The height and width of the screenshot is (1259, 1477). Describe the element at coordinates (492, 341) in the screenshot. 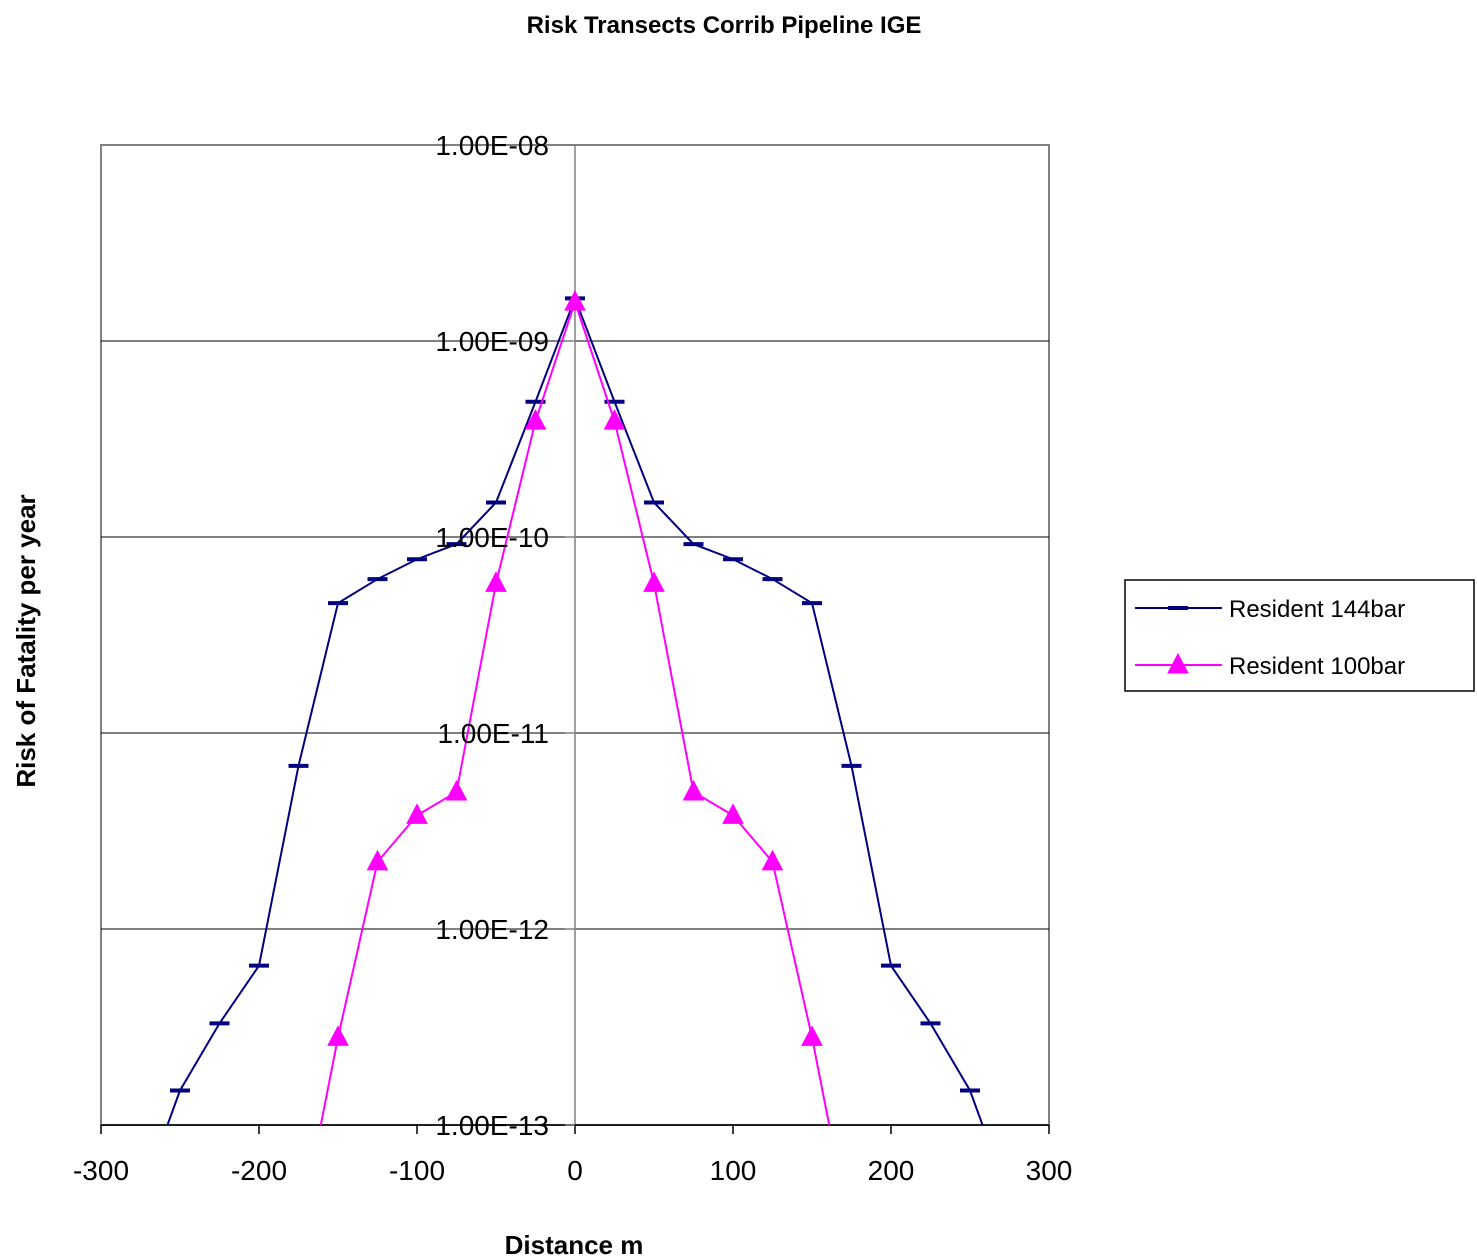

I see `y-tick-label: 1.00E-09` at that location.